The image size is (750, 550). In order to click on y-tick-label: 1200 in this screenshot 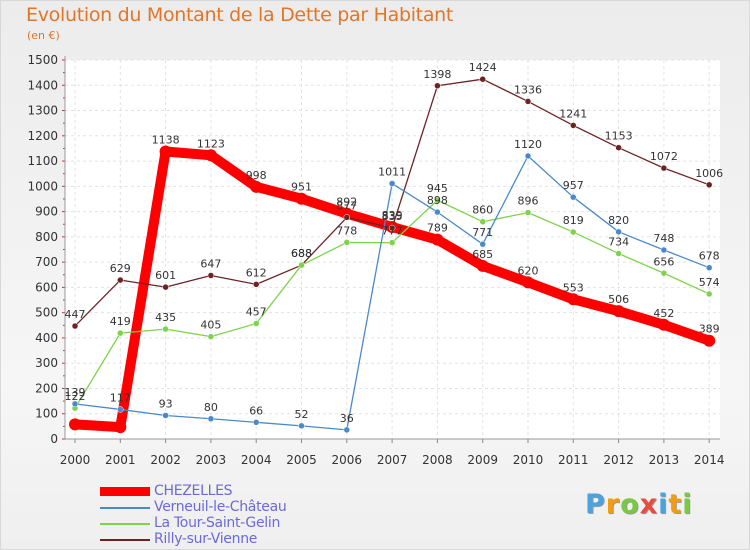, I will do `click(42, 136)`.